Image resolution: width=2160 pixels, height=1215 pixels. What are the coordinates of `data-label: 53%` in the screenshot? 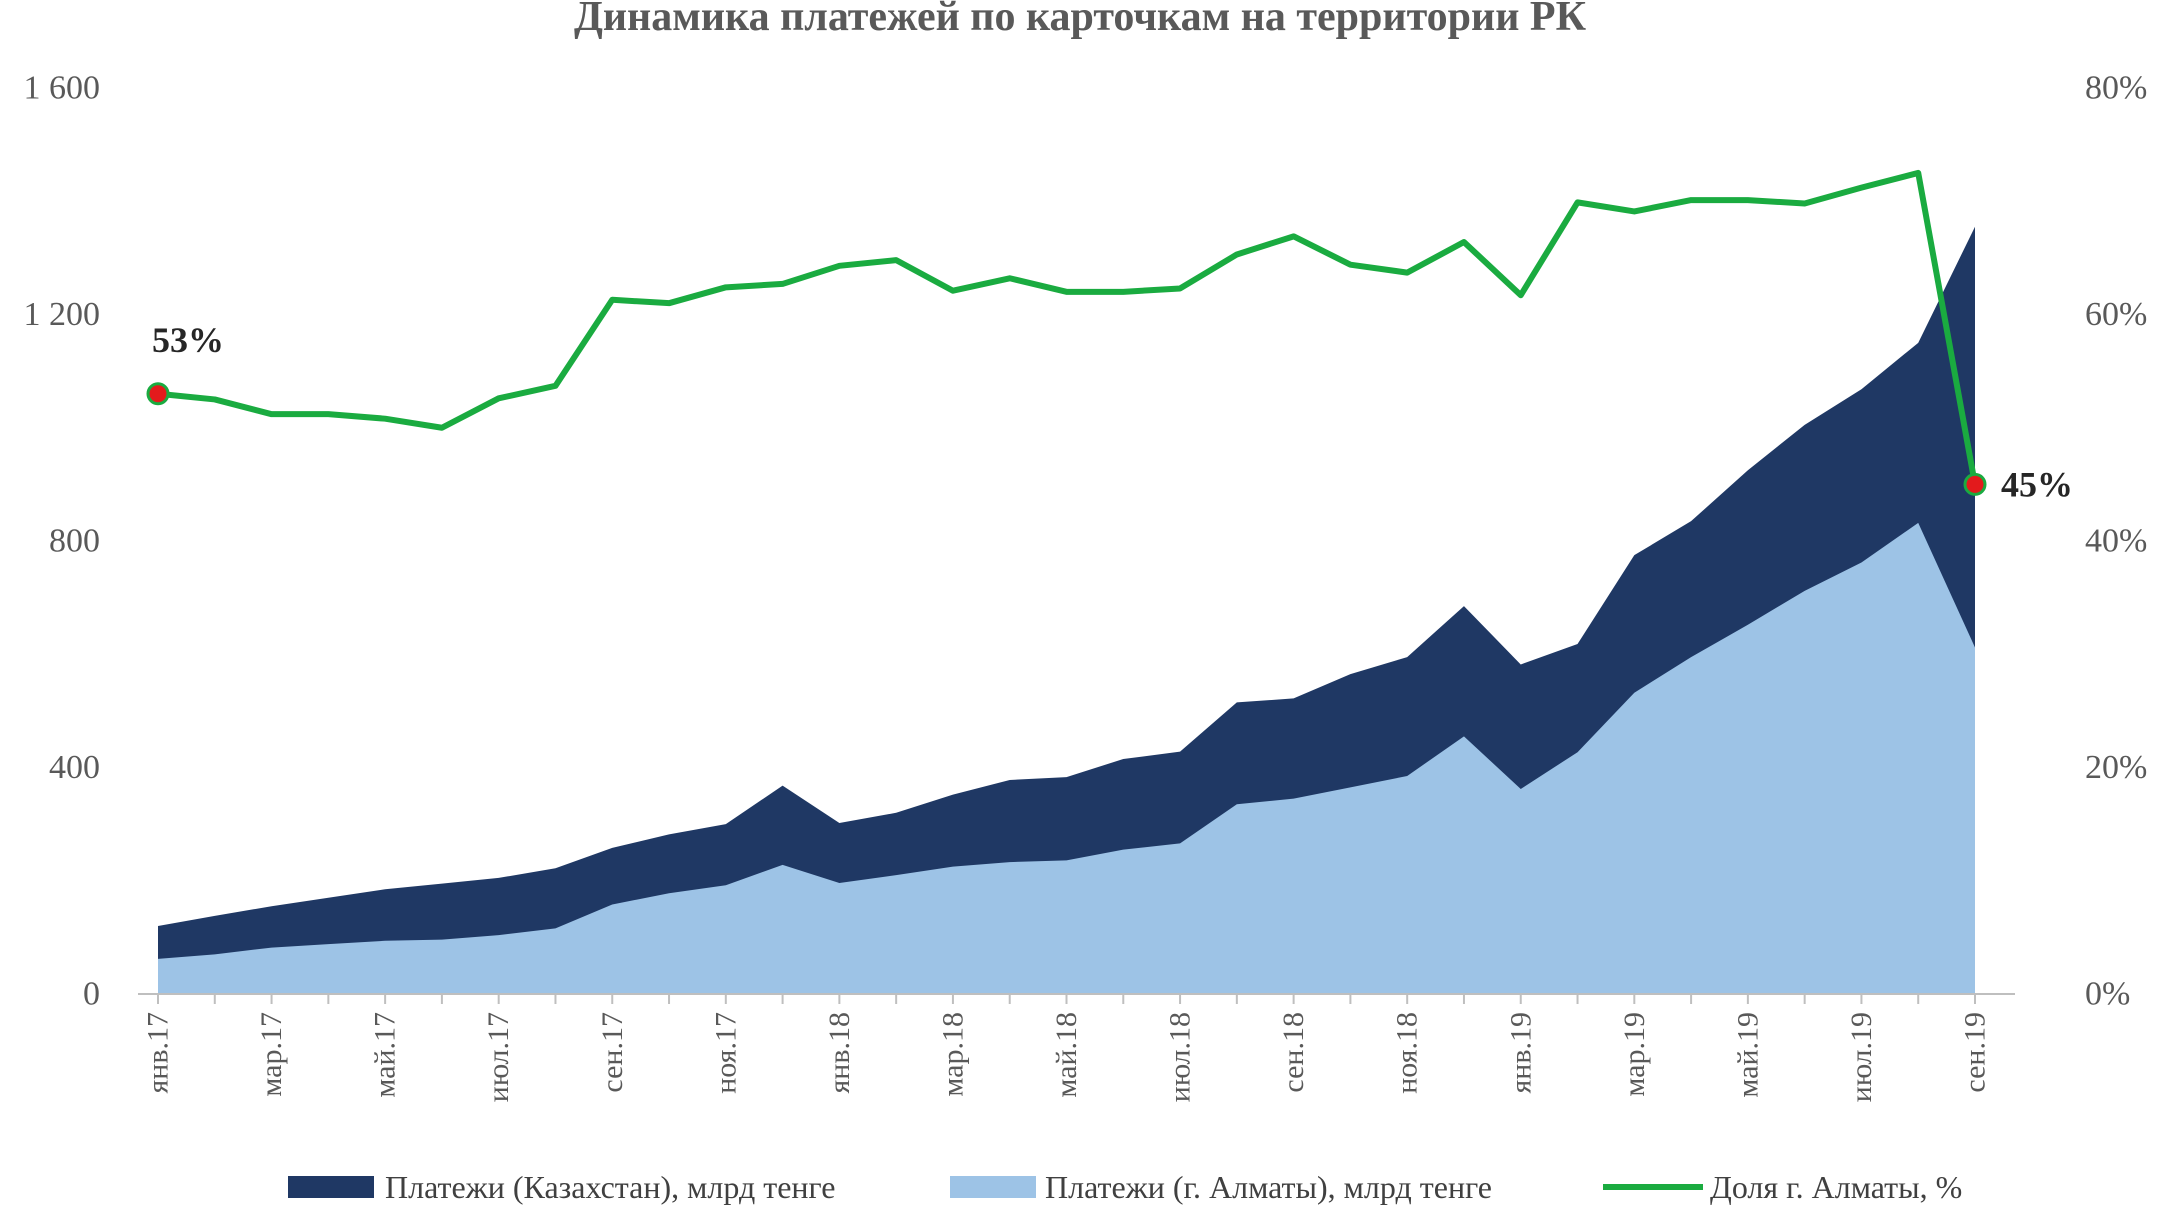 It's located at (188, 340).